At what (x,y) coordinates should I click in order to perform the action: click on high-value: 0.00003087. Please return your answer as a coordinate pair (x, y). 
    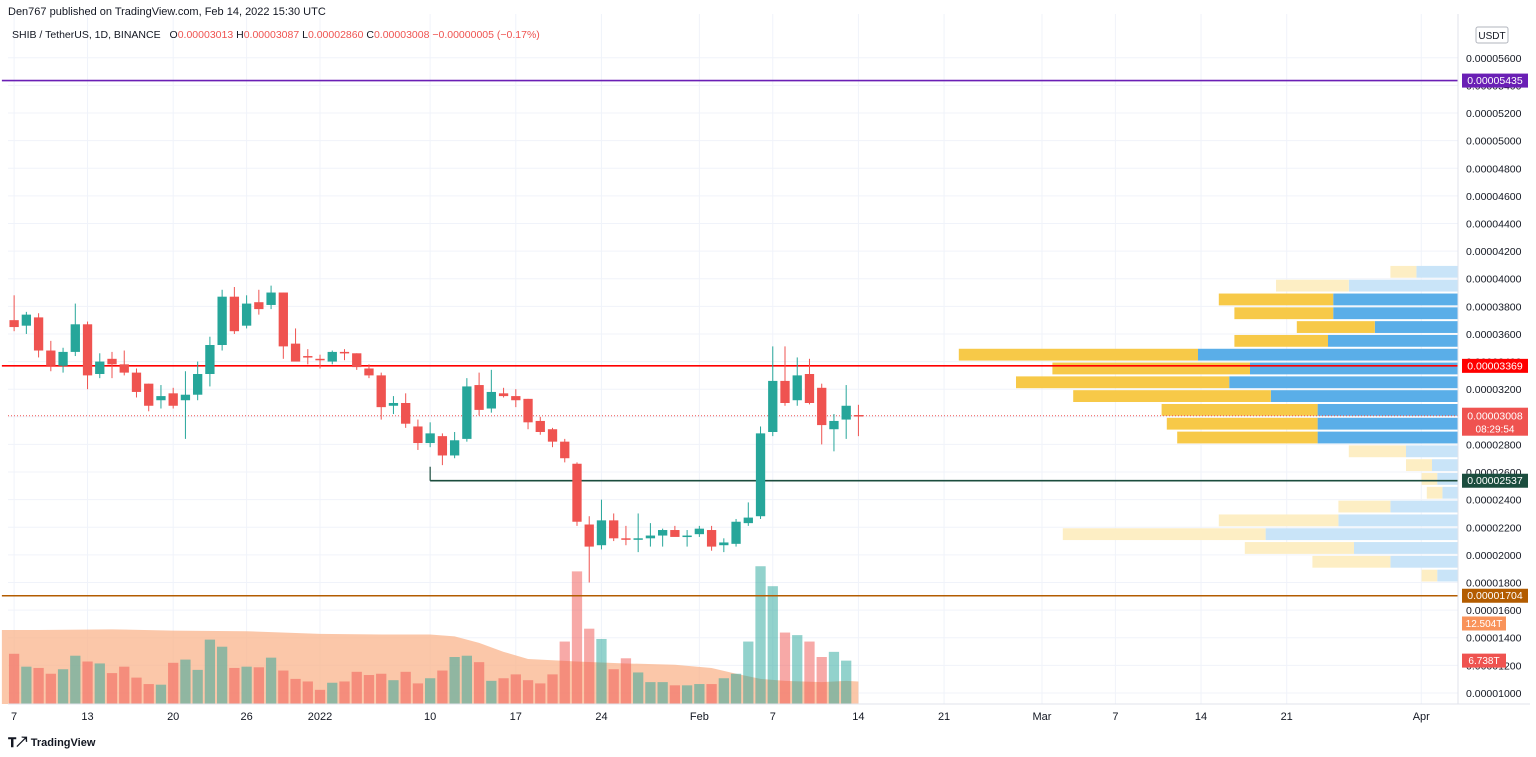
    Looking at the image, I should click on (271, 35).